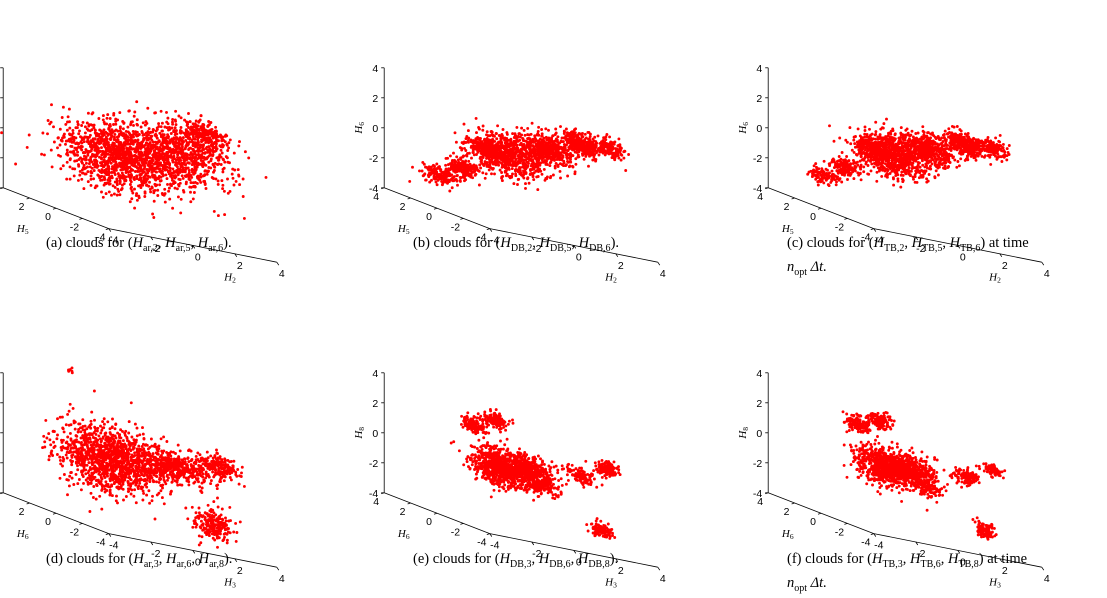  Describe the element at coordinates (505, 243) in the screenshot. I see `caption-var: H` at that location.